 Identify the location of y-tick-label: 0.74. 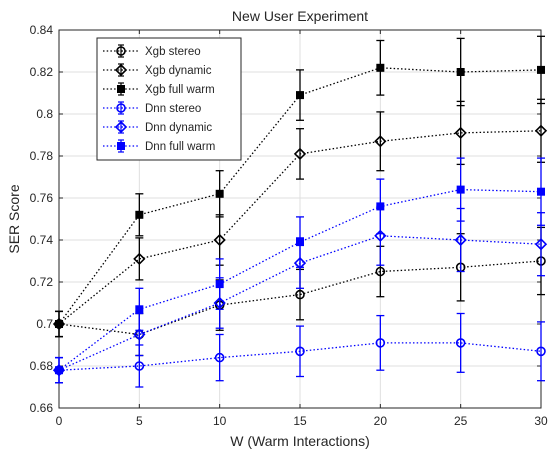
(42, 240).